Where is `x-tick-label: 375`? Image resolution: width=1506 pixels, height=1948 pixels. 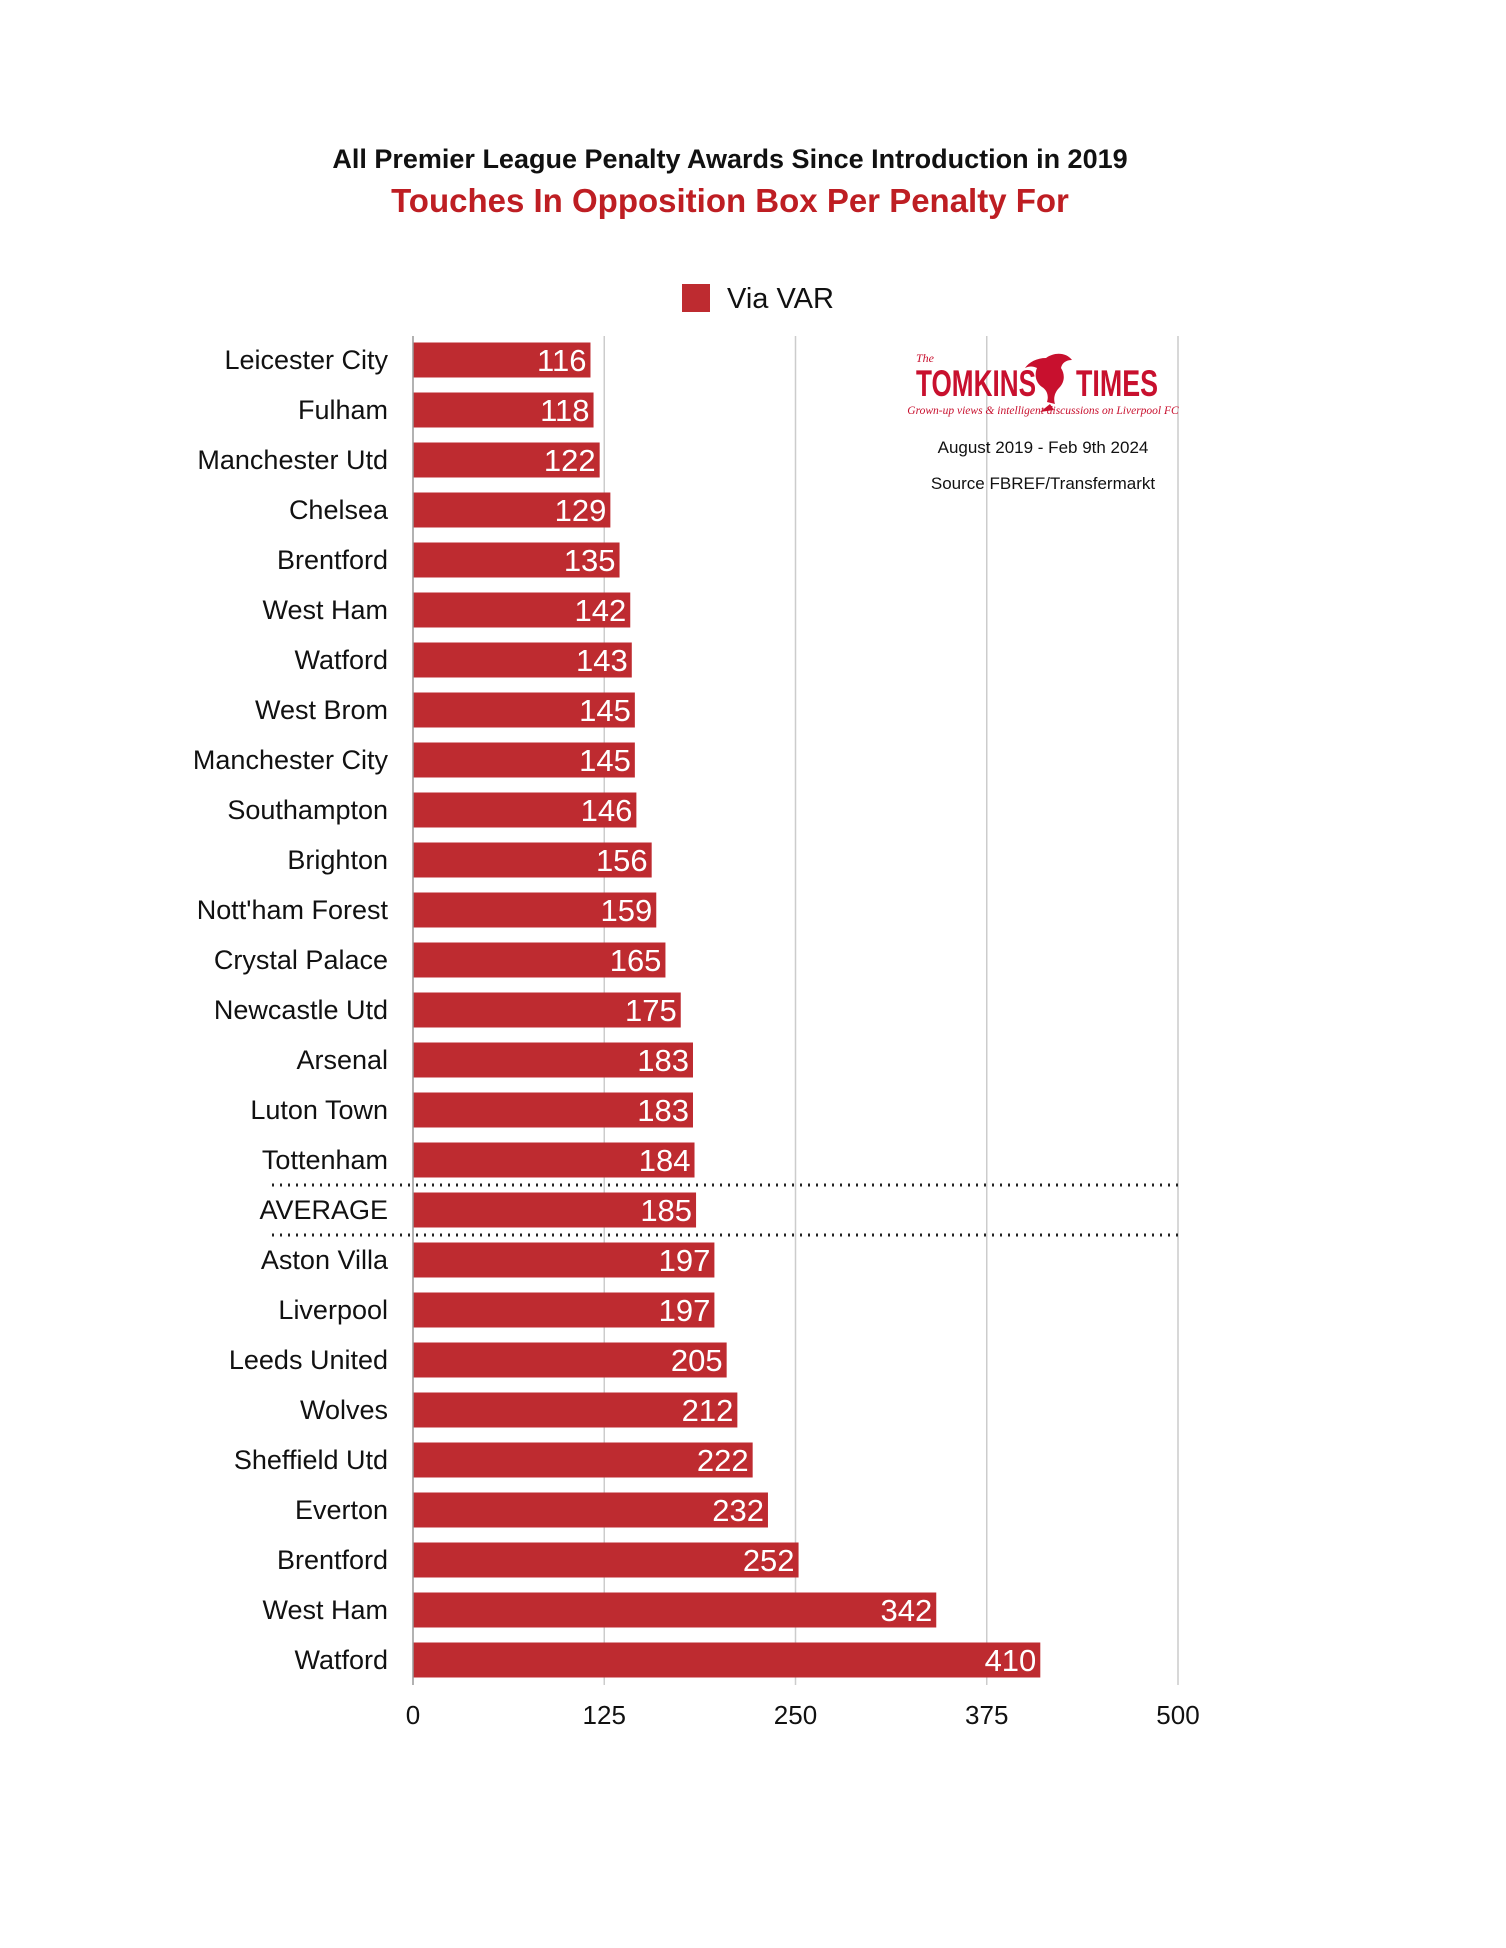
x-tick-label: 375 is located at coordinates (986, 1715).